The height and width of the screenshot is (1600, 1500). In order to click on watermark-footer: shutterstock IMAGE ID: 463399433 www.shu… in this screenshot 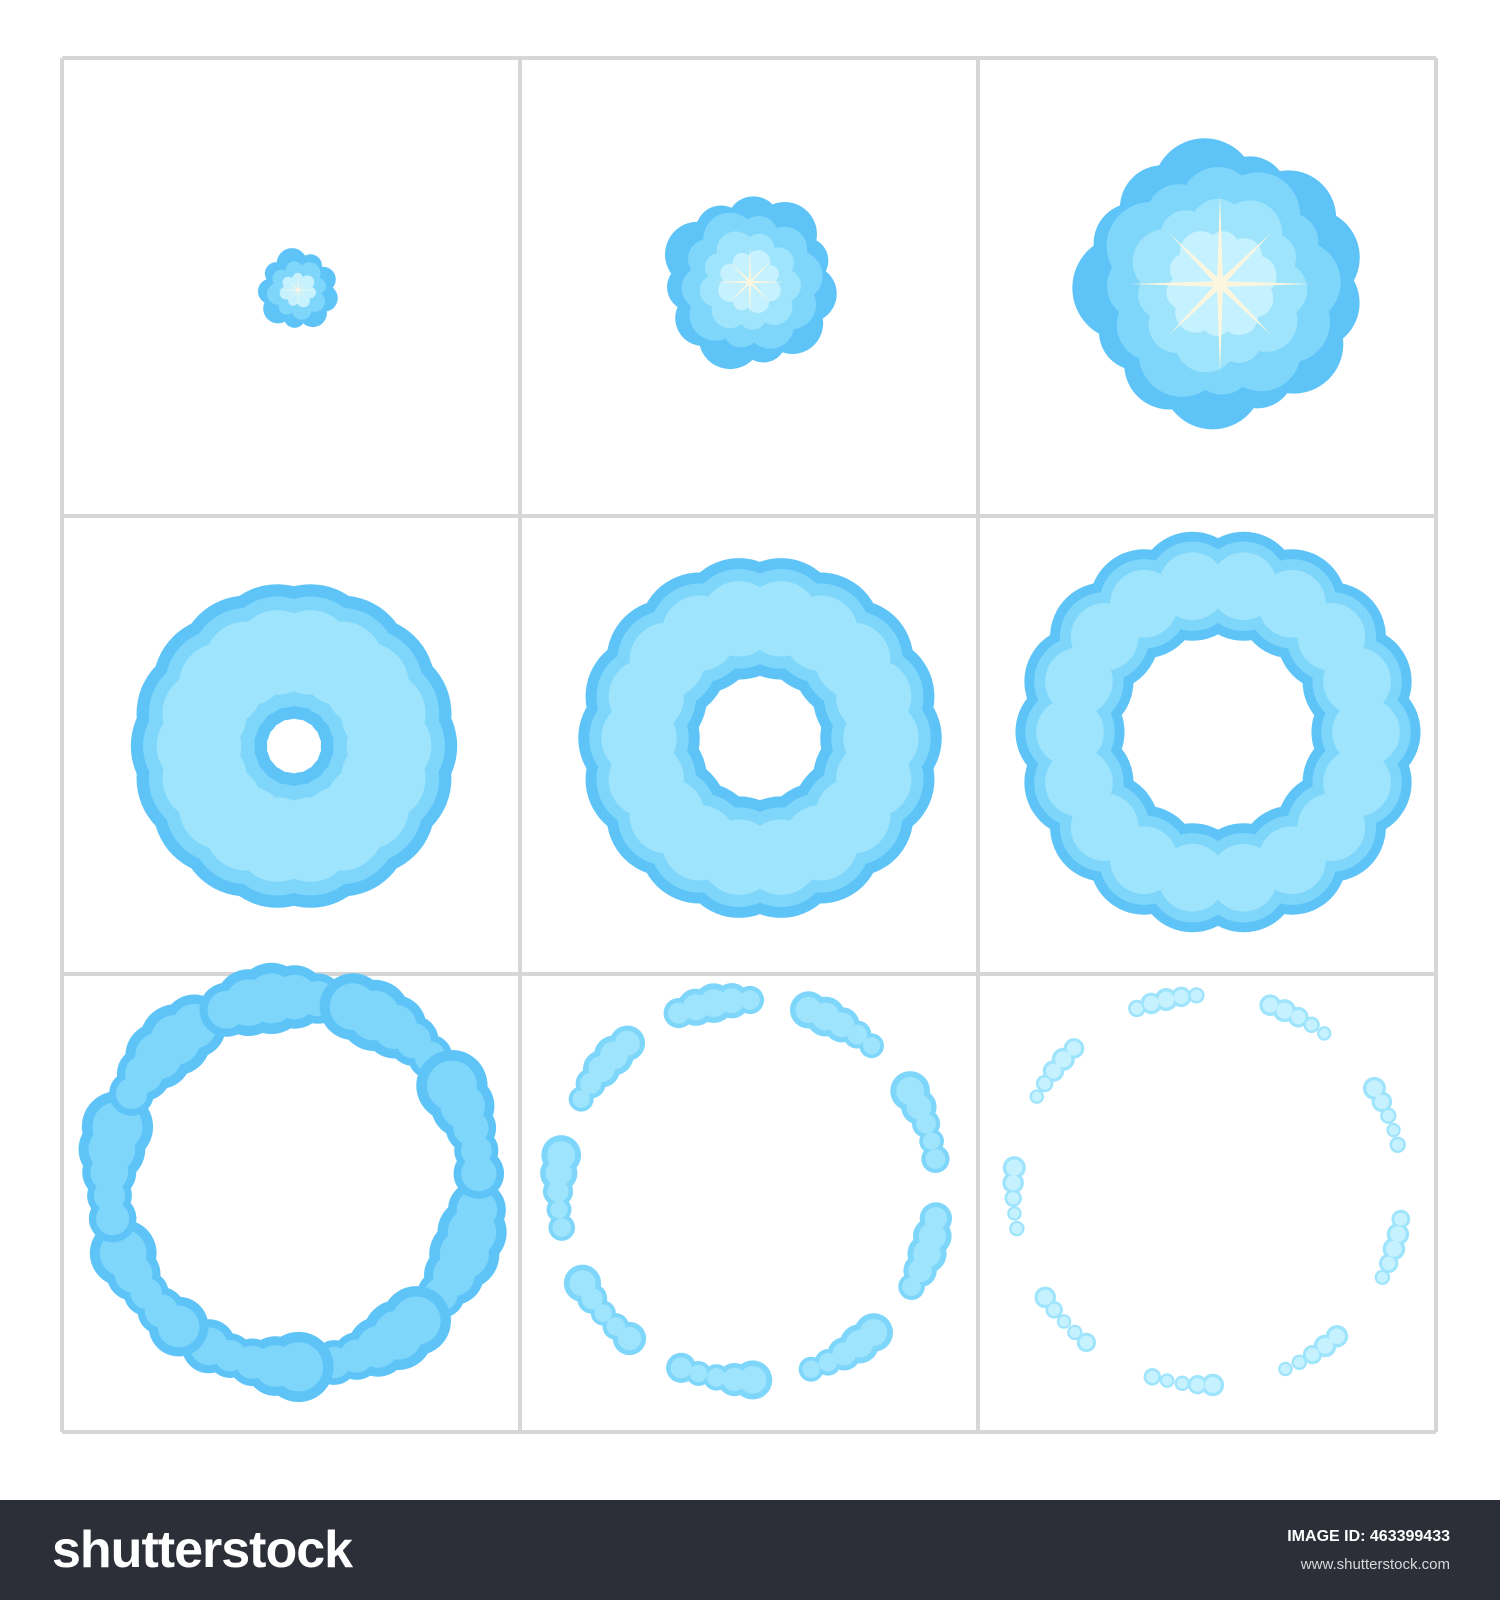, I will do `click(750, 1550)`.